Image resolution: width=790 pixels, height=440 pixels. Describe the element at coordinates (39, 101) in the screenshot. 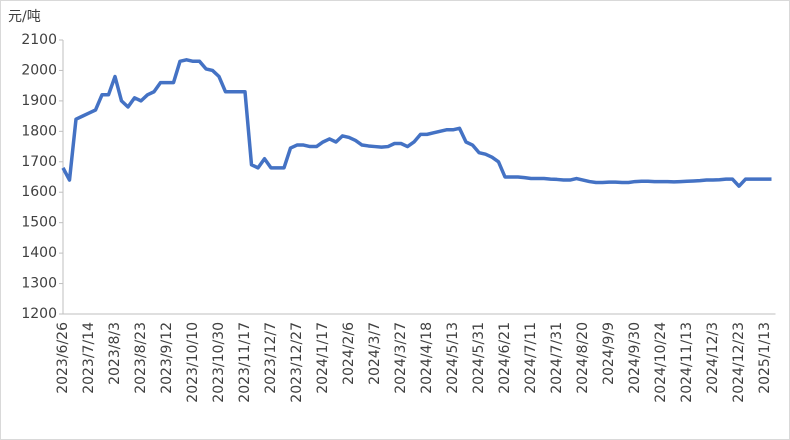

I see `y-tick-label: 1900` at that location.